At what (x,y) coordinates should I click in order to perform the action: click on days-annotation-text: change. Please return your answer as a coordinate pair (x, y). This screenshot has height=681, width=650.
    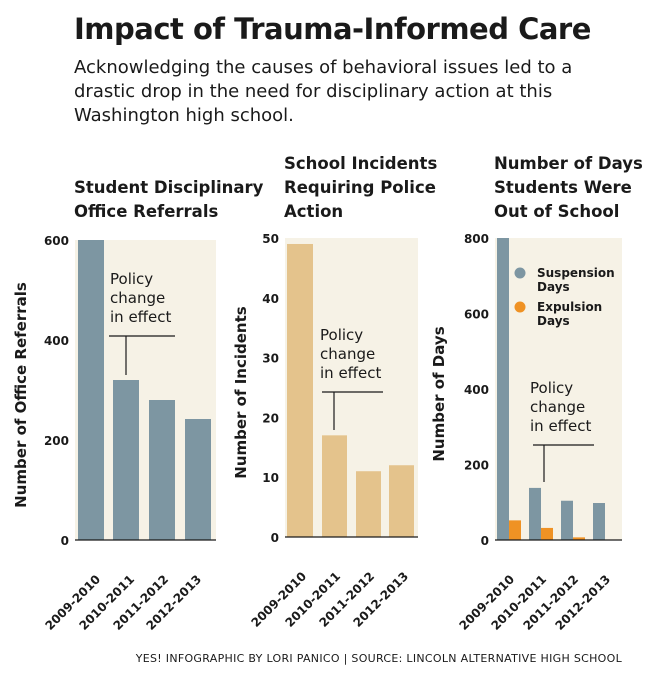
    Looking at the image, I should click on (557, 407).